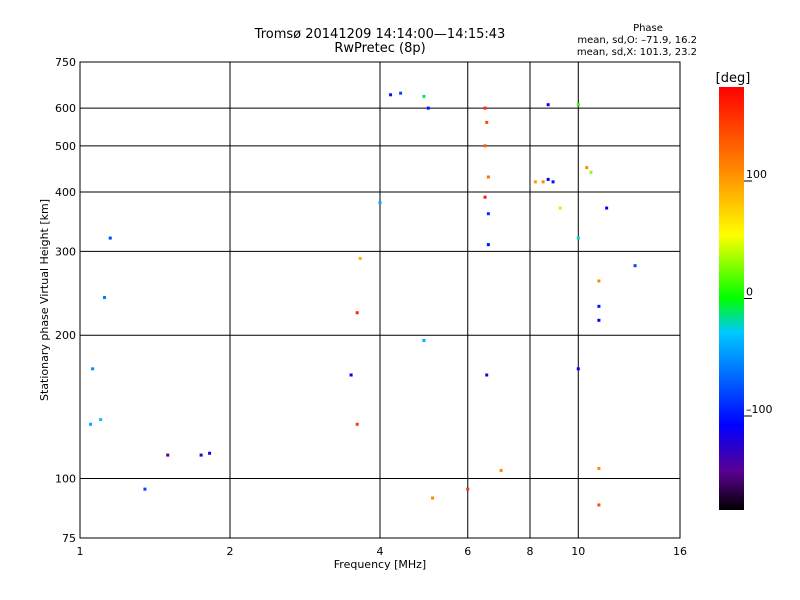  Describe the element at coordinates (44, 300) in the screenshot. I see `y-axis-label: Stationary phase Virtual Height [km]` at that location.